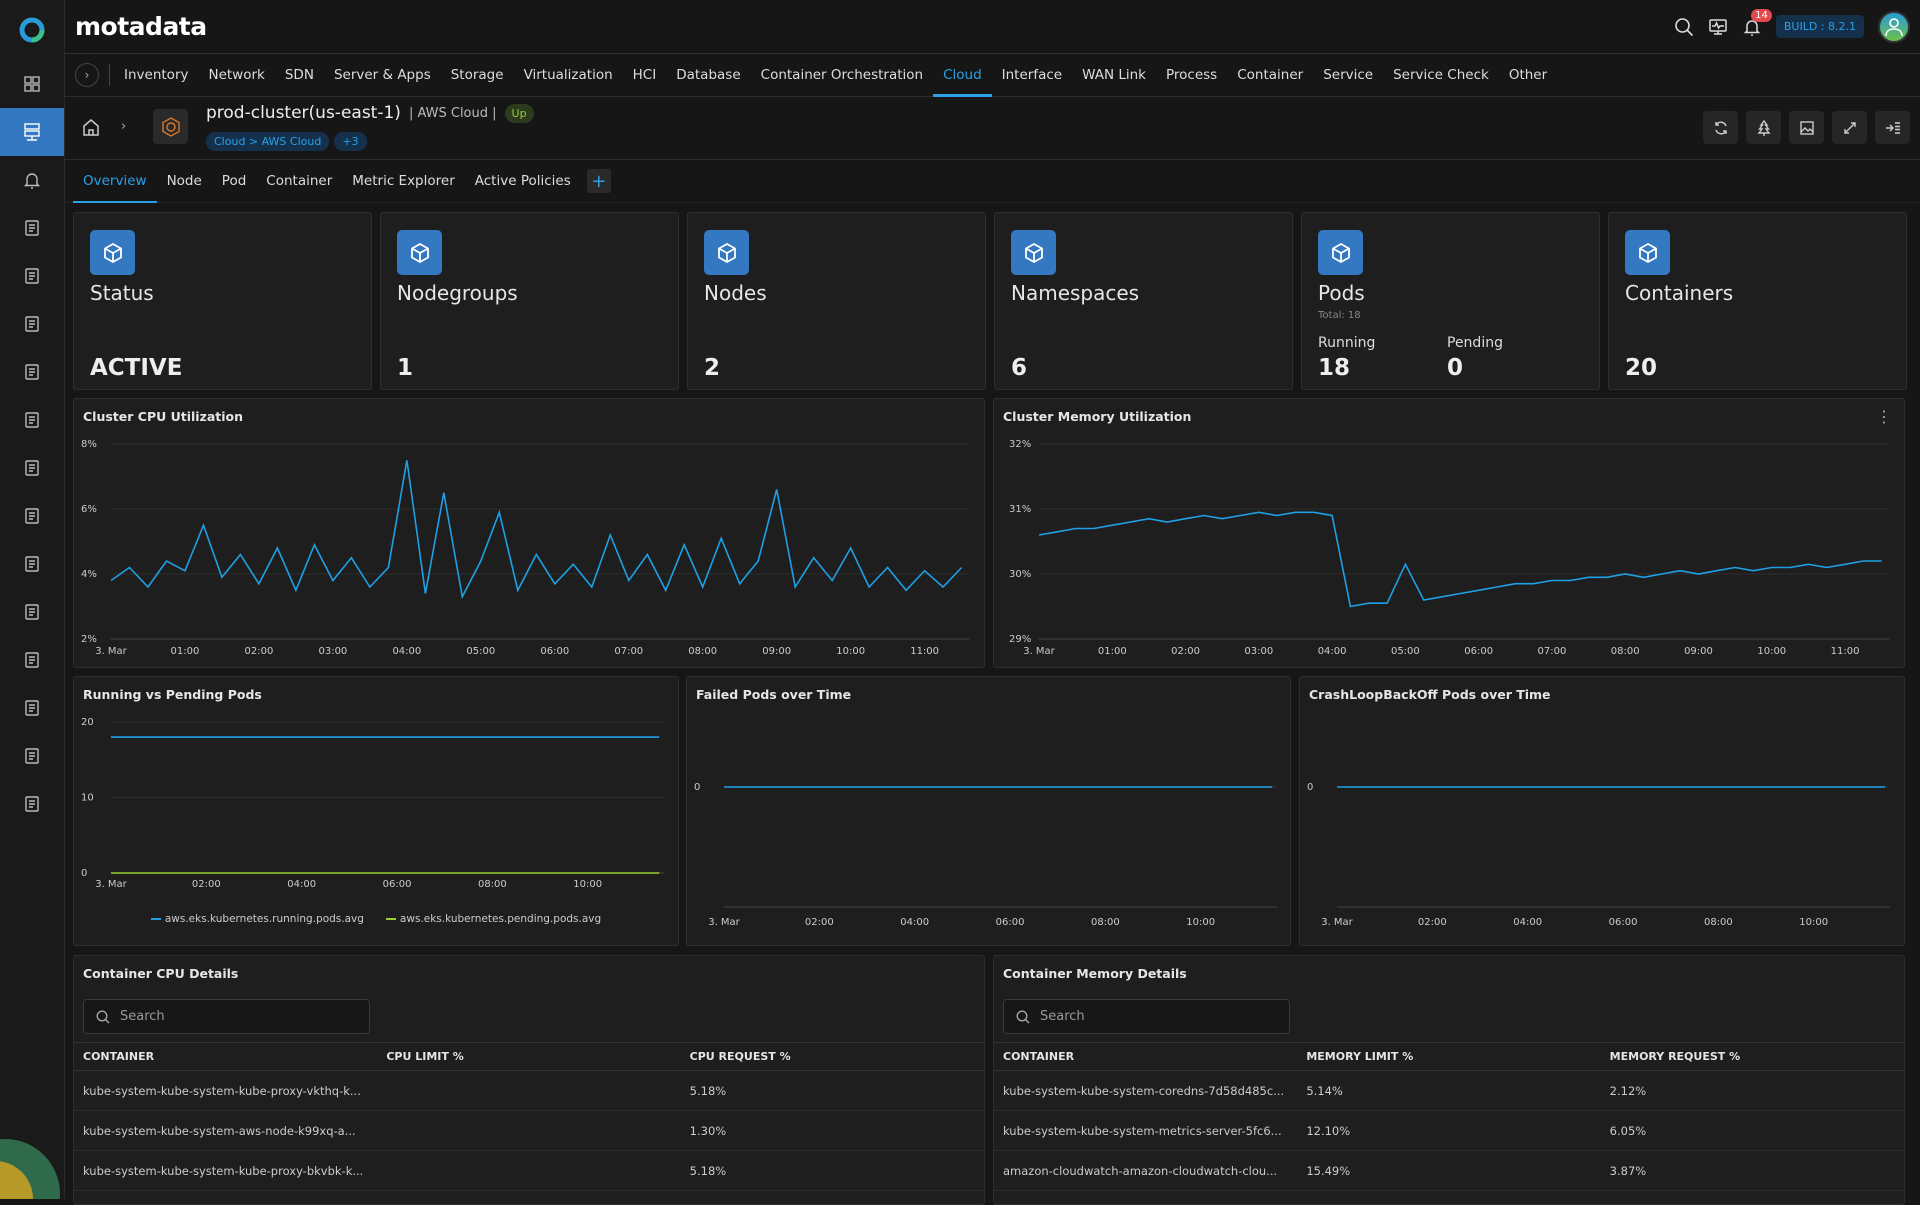 This screenshot has width=1920, height=1205. Describe the element at coordinates (1150, 1016) in the screenshot. I see `memory-search-input` at that location.